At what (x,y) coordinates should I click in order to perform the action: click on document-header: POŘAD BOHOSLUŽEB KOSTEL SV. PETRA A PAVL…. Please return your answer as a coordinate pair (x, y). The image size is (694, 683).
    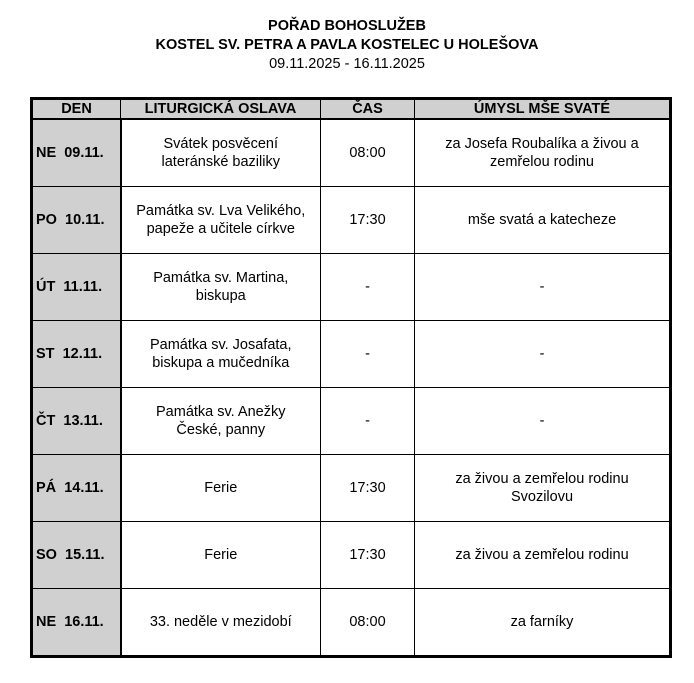
    Looking at the image, I should click on (347, 45).